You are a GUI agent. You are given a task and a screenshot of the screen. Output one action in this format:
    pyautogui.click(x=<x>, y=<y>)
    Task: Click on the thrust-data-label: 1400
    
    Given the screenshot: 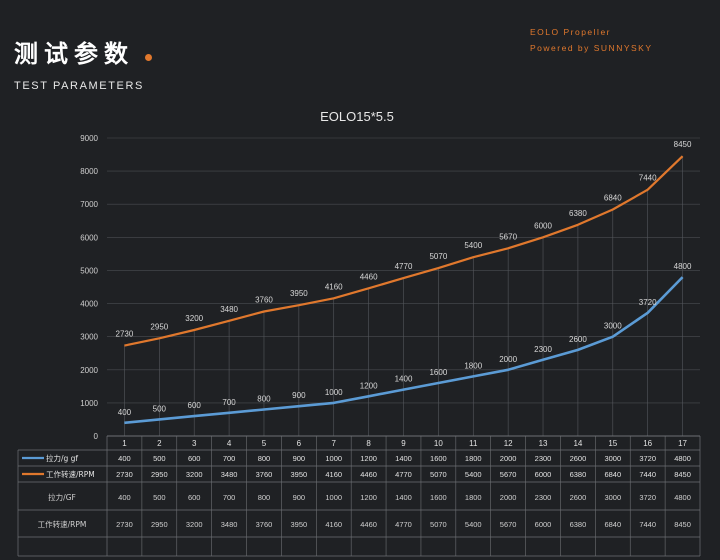 What is the action you would take?
    pyautogui.click(x=404, y=379)
    